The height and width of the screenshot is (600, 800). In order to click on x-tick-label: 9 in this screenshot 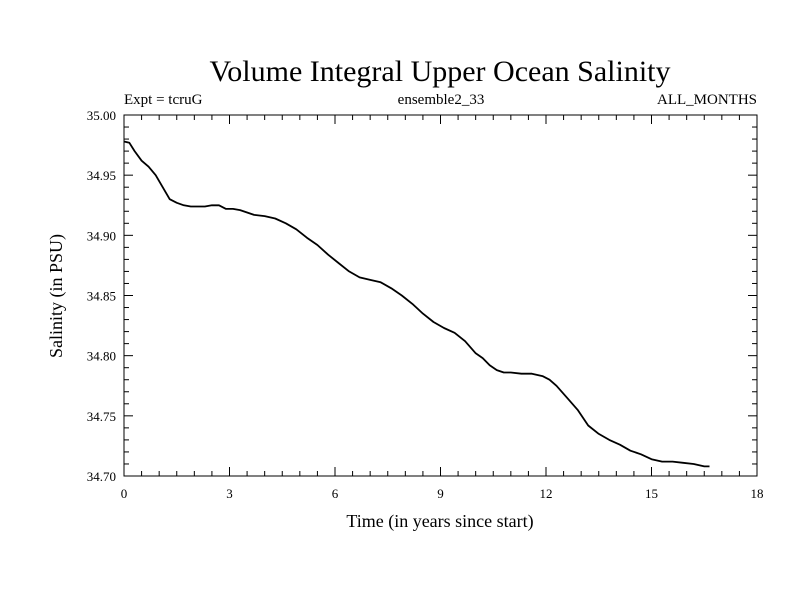, I will do `click(440, 493)`.